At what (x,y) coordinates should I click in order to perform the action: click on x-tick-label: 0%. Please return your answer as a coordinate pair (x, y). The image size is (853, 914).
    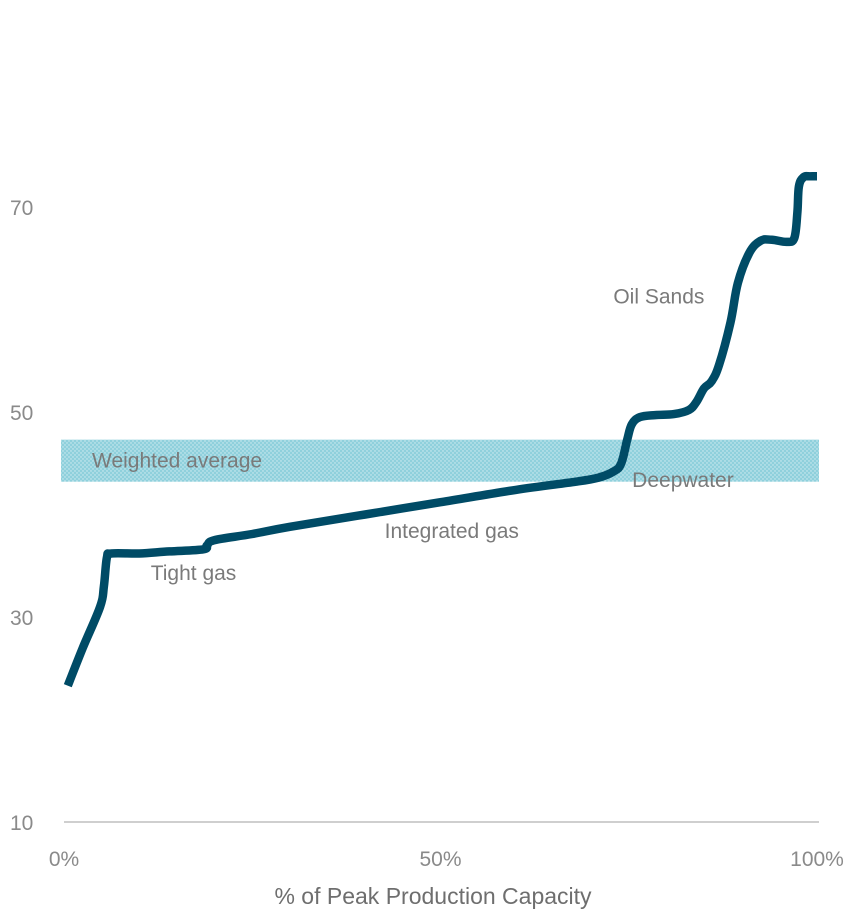
    Looking at the image, I should click on (64, 859).